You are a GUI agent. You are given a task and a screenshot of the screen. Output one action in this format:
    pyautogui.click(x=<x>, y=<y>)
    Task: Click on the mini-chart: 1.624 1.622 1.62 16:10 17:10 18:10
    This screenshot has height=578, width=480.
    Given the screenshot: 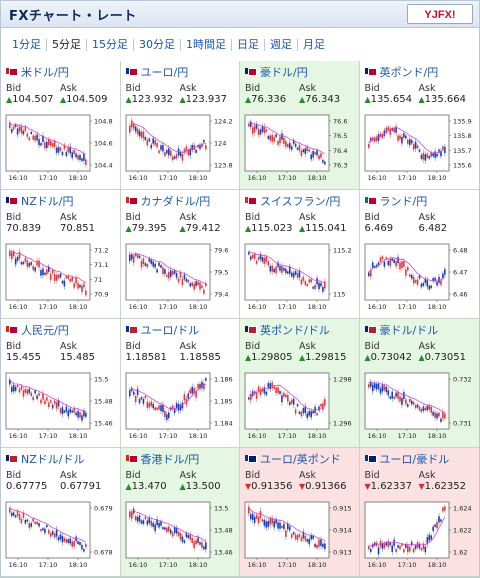 What is the action you would take?
    pyautogui.click(x=419, y=536)
    